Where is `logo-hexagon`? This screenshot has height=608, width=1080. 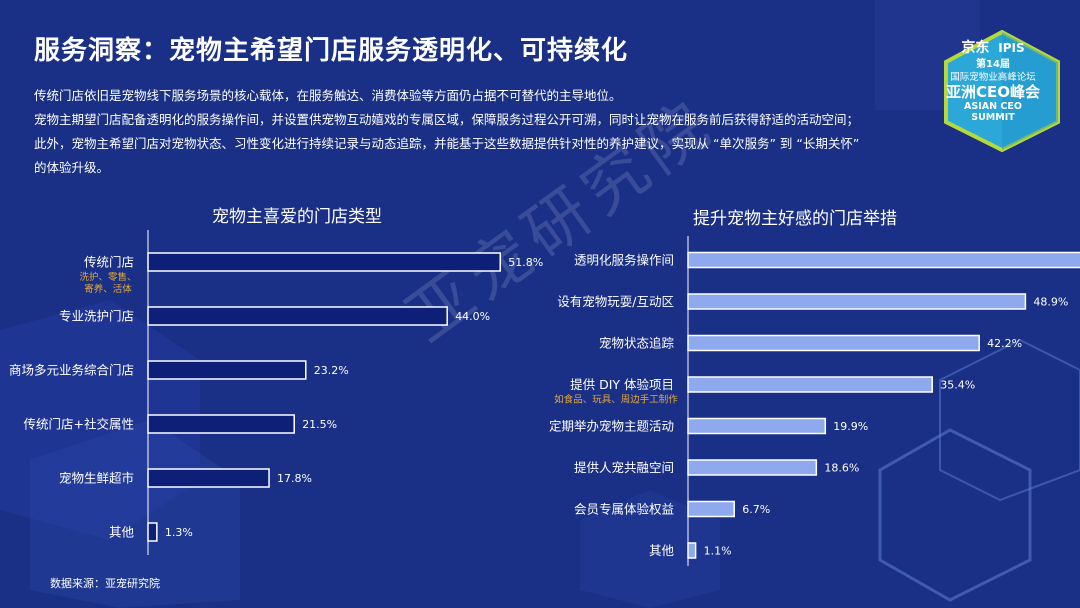 logo-hexagon is located at coordinates (1002, 91).